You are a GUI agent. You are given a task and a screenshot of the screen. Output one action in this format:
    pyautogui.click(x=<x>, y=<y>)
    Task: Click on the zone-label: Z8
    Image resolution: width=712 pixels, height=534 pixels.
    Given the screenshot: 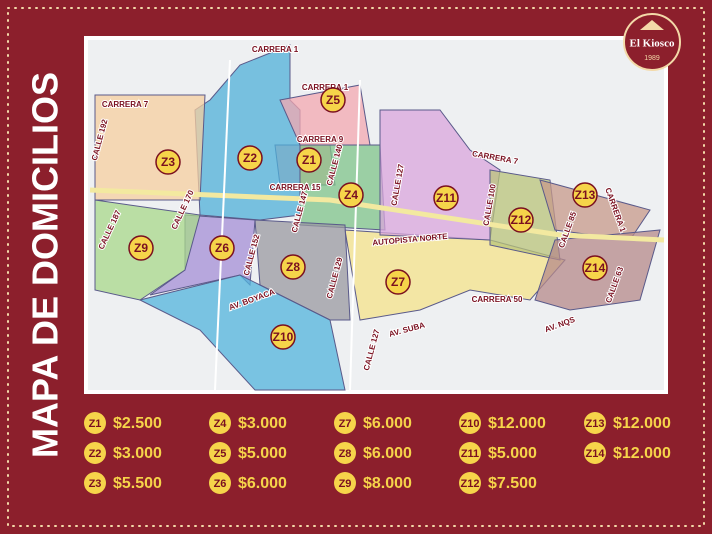 What is the action you would take?
    pyautogui.click(x=293, y=267)
    